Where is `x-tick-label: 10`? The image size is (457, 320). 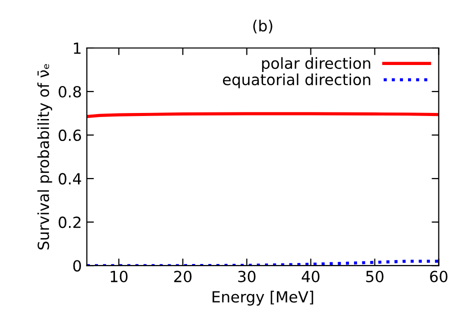 x-tick-label: 10 is located at coordinates (119, 276).